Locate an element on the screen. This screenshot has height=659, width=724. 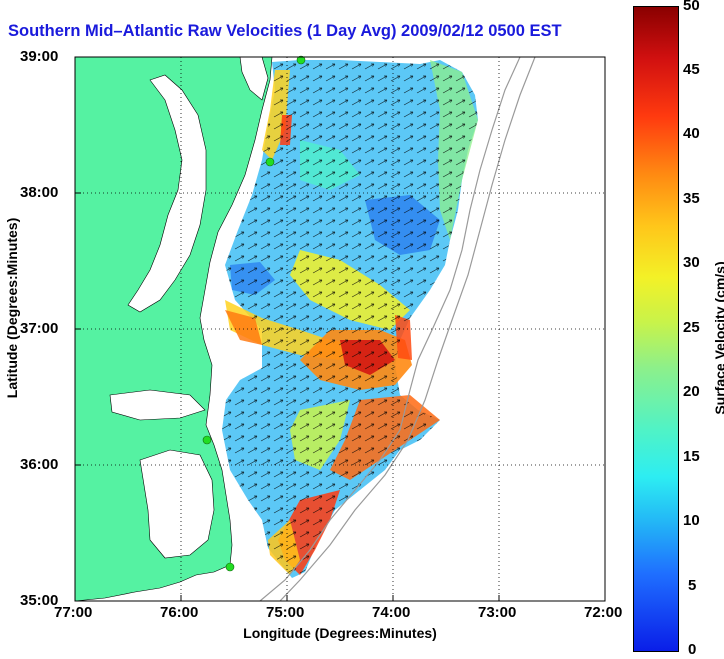
y-tick-label: 35:00 is located at coordinates (39, 600).